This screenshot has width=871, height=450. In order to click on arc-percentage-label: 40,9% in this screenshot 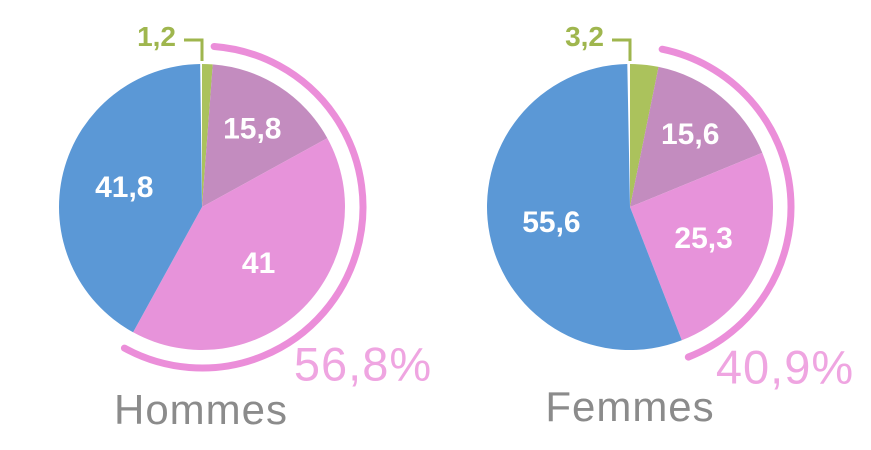, I will do `click(785, 367)`.